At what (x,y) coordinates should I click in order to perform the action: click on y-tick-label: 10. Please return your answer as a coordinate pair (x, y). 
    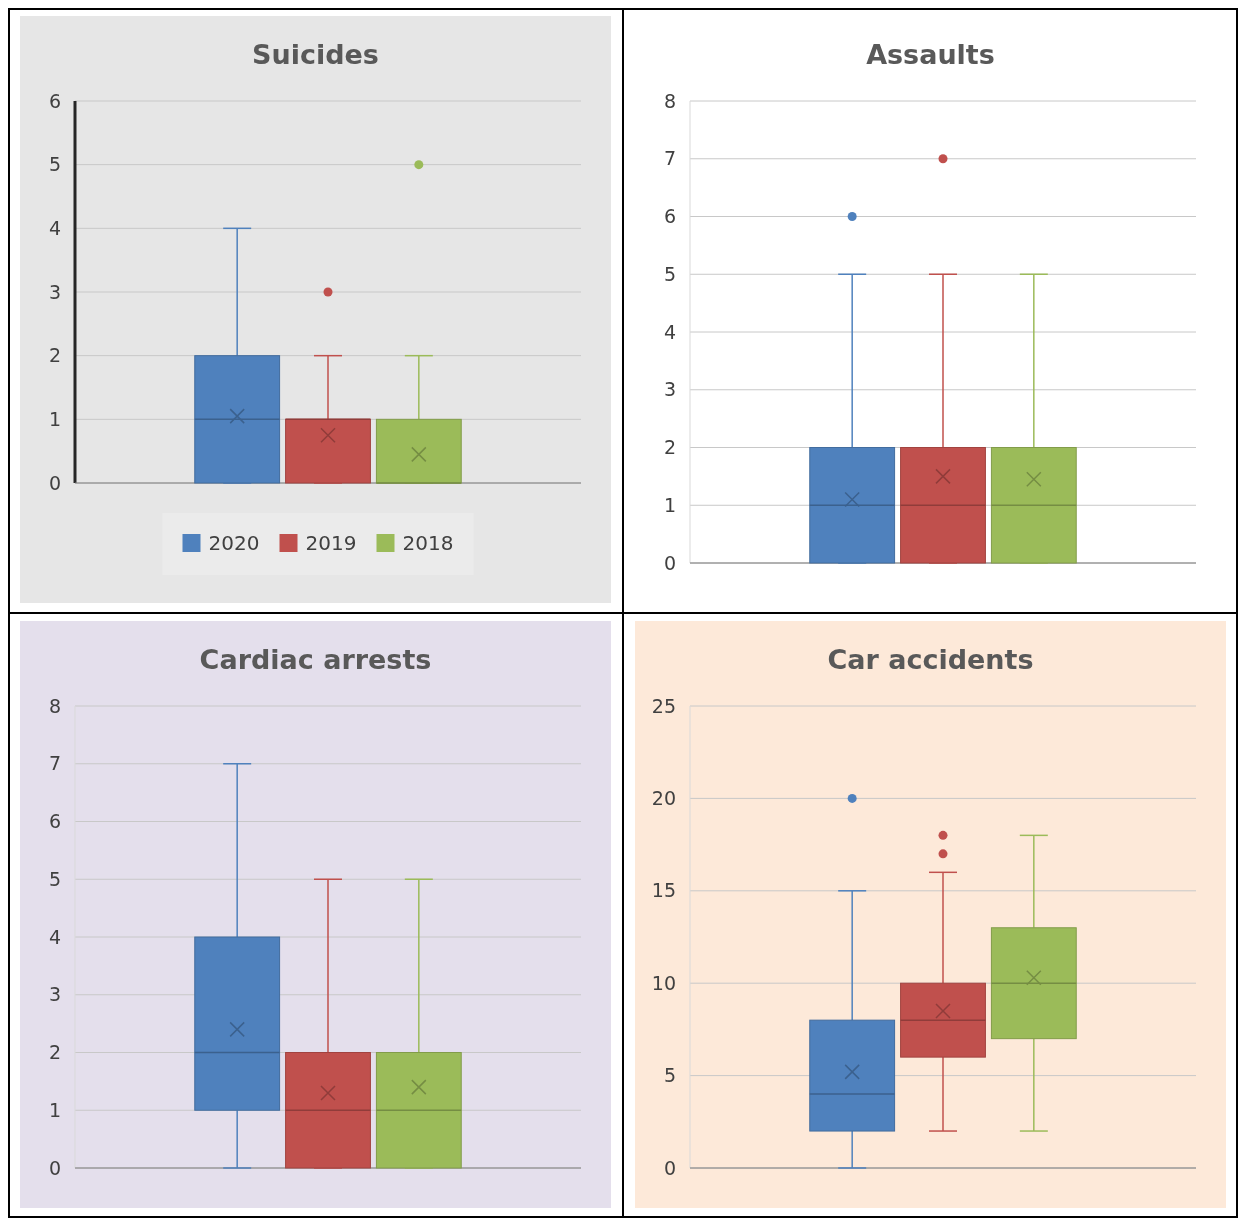
    Looking at the image, I should click on (663, 982).